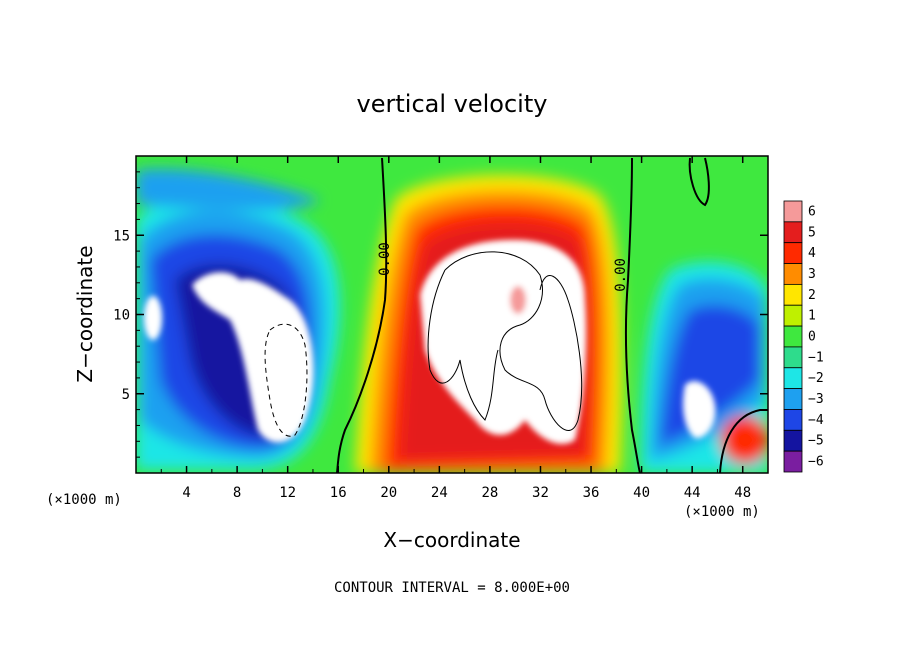 The width and height of the screenshot is (904, 654). I want to click on colorbar-label: −4, so click(816, 420).